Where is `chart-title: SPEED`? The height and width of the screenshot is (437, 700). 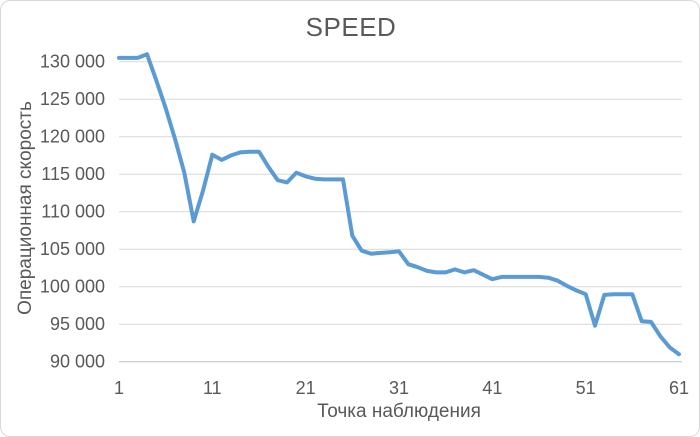 chart-title: SPEED is located at coordinates (351, 27).